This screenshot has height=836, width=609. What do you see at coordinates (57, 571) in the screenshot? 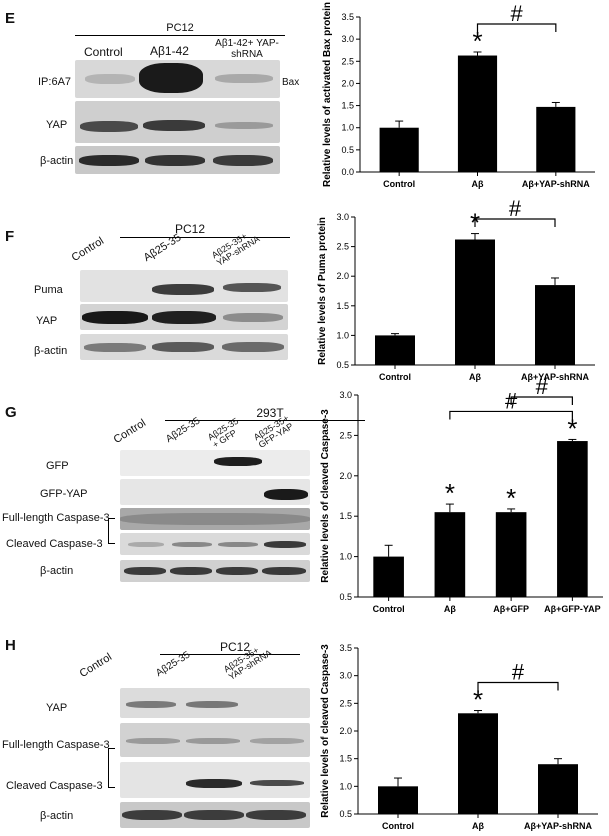
I see `row-label: β-actin` at bounding box center [57, 571].